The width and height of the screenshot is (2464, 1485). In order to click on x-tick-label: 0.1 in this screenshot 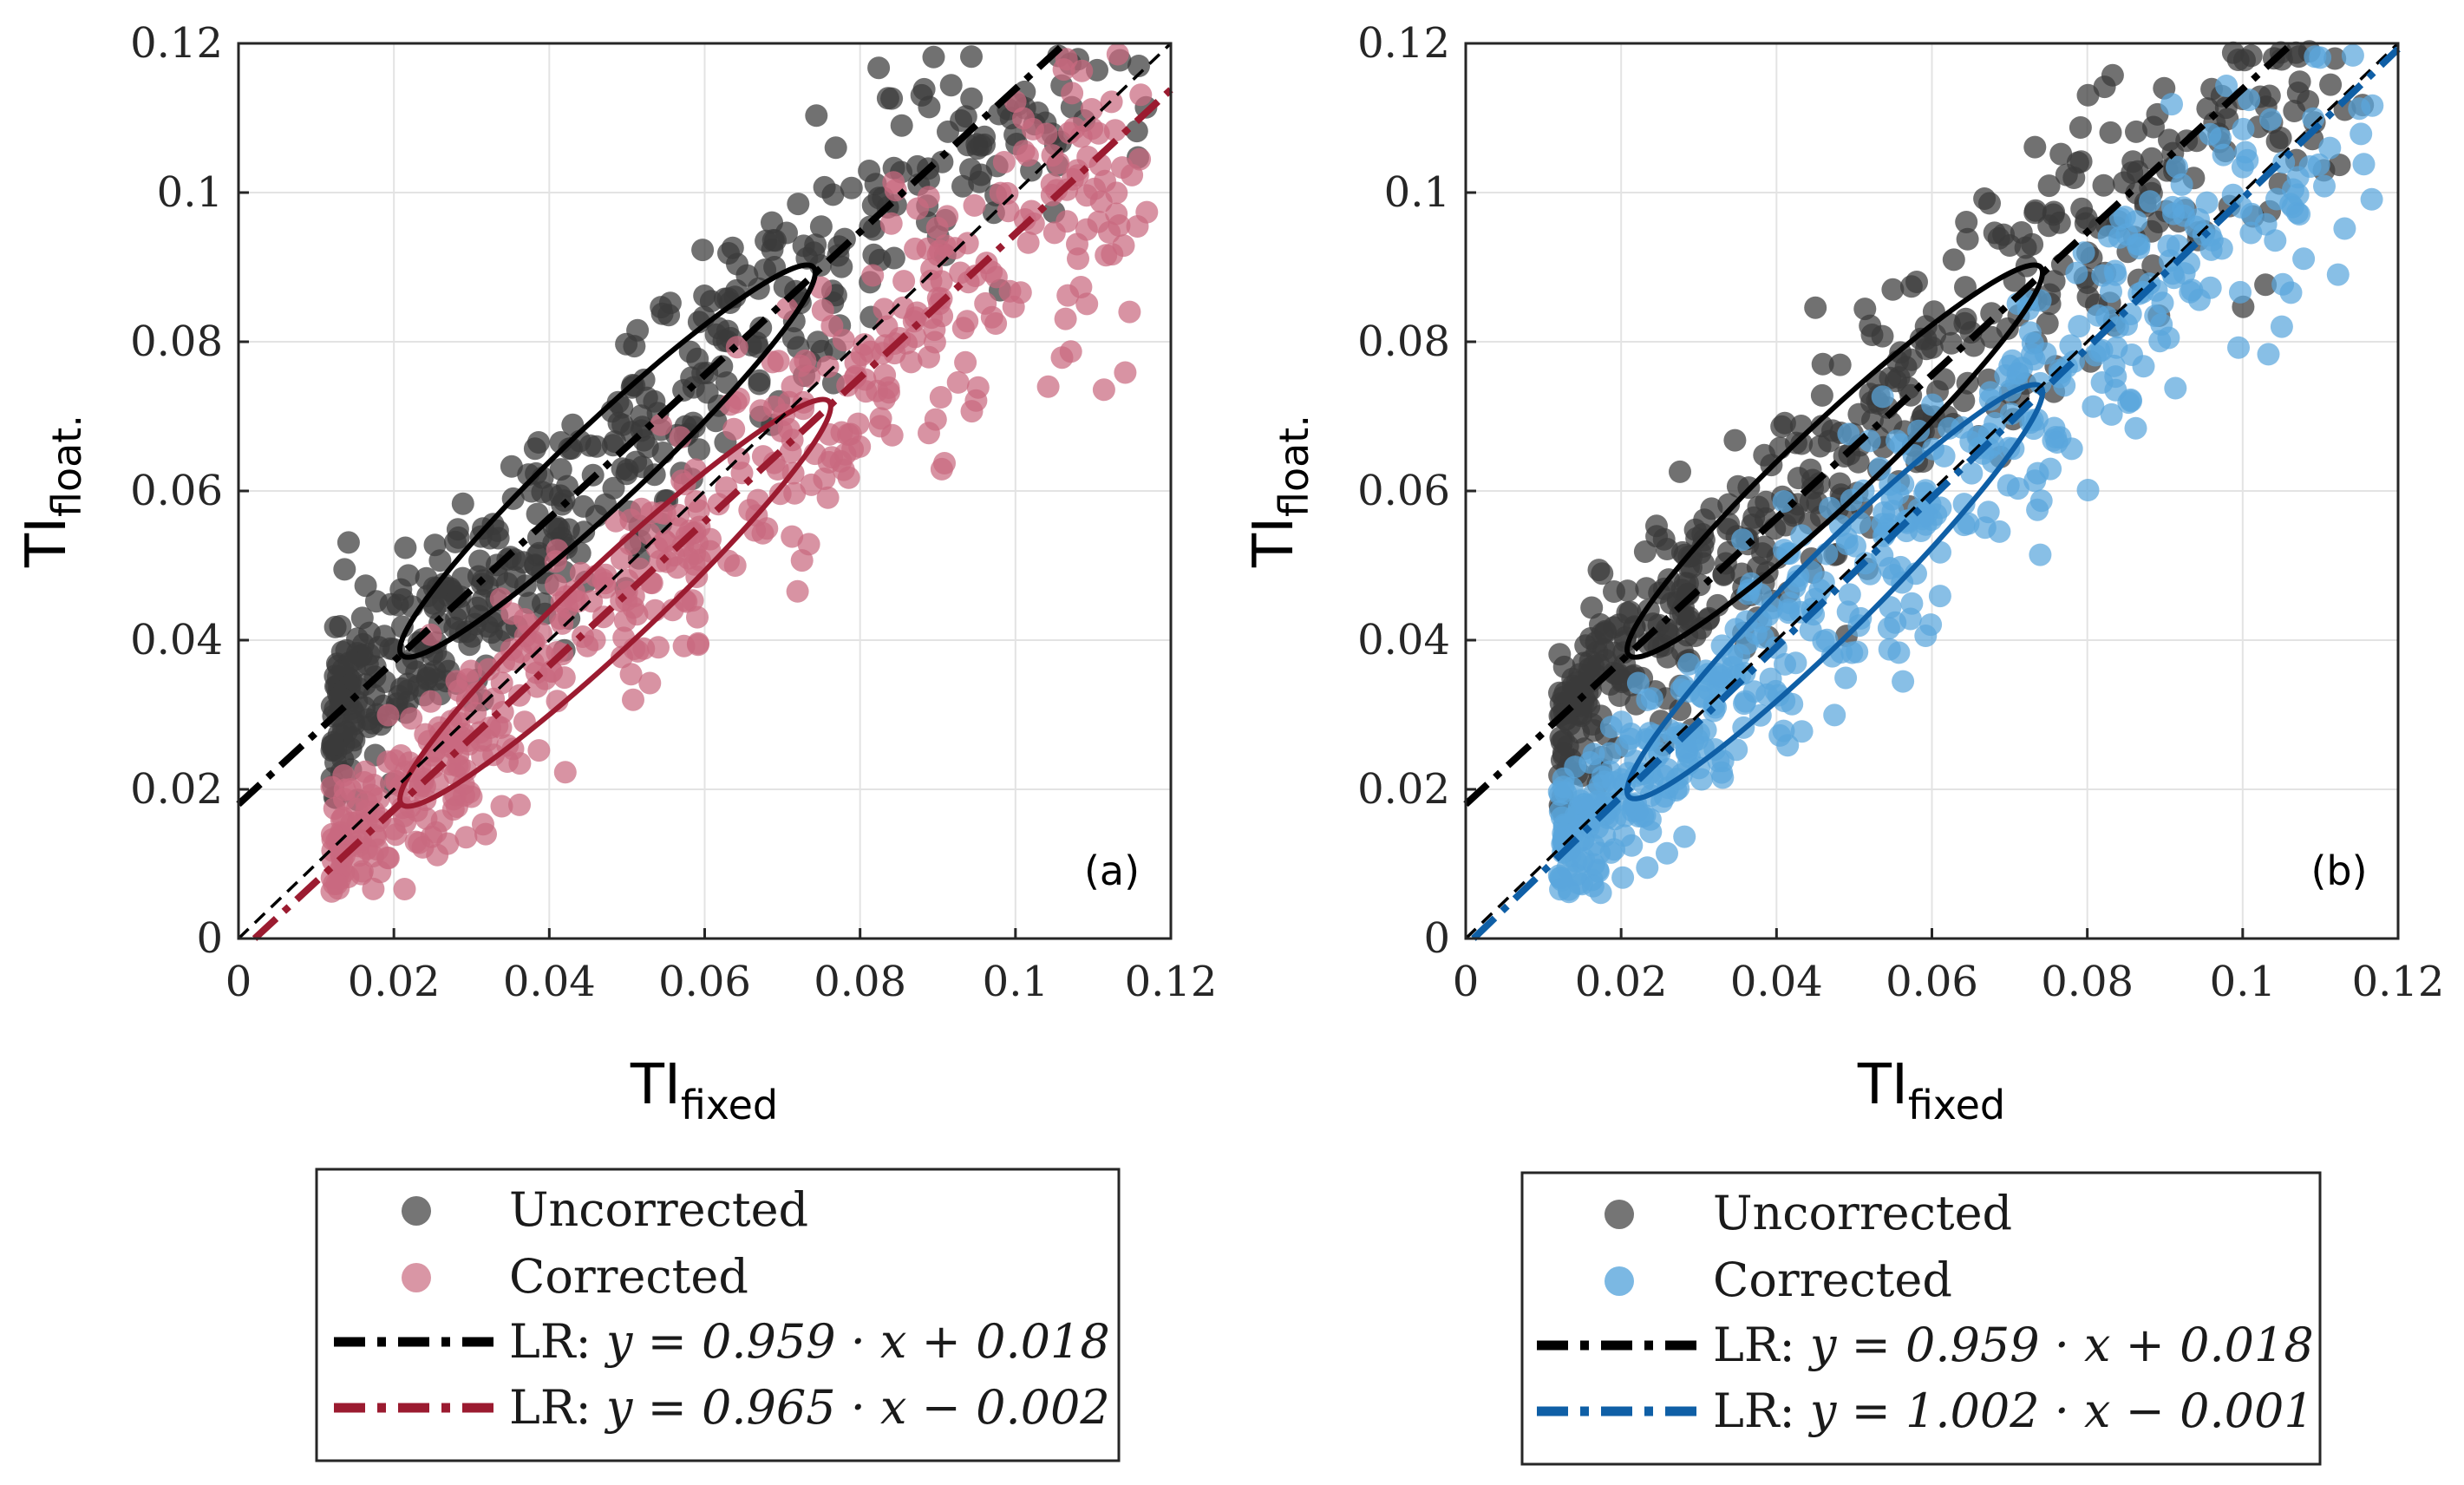, I will do `click(2243, 982)`.